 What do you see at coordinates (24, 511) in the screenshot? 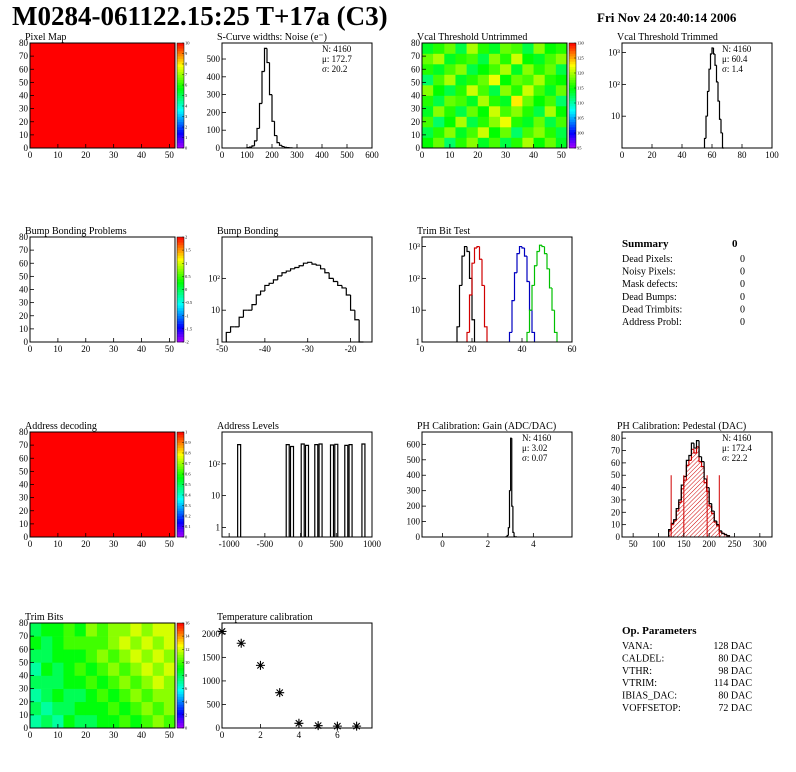
I see `y-tick-label: 20` at bounding box center [24, 511].